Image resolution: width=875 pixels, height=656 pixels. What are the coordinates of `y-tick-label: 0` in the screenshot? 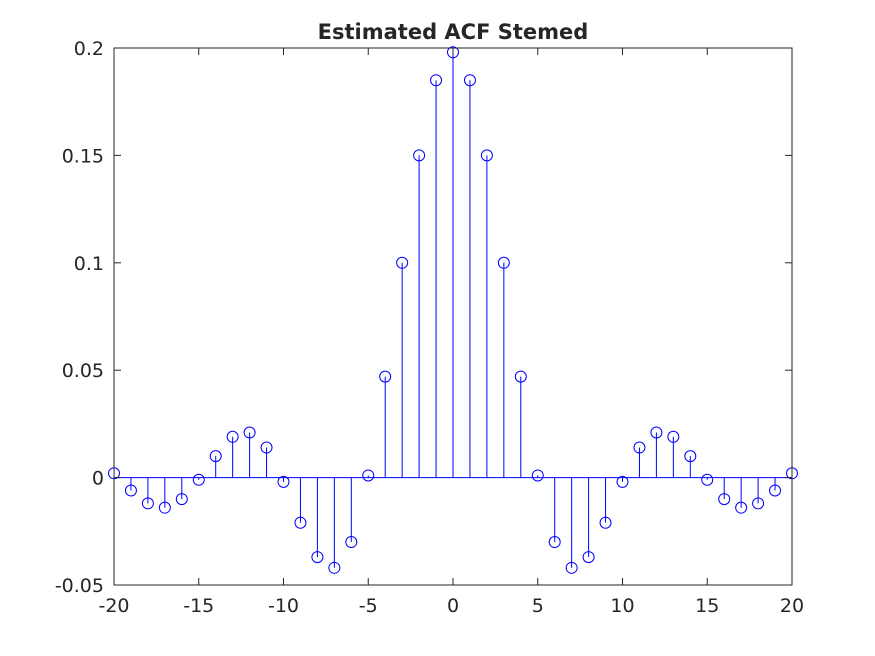 It's located at (98, 479).